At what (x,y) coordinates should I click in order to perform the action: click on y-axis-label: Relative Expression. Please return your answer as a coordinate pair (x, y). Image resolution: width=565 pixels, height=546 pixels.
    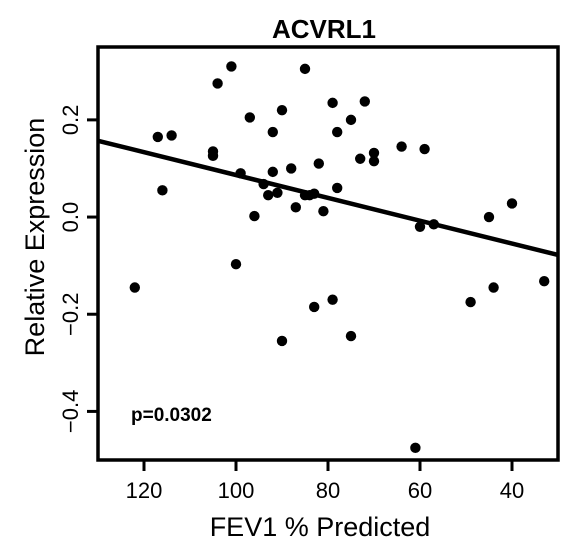
    Looking at the image, I should click on (35, 237).